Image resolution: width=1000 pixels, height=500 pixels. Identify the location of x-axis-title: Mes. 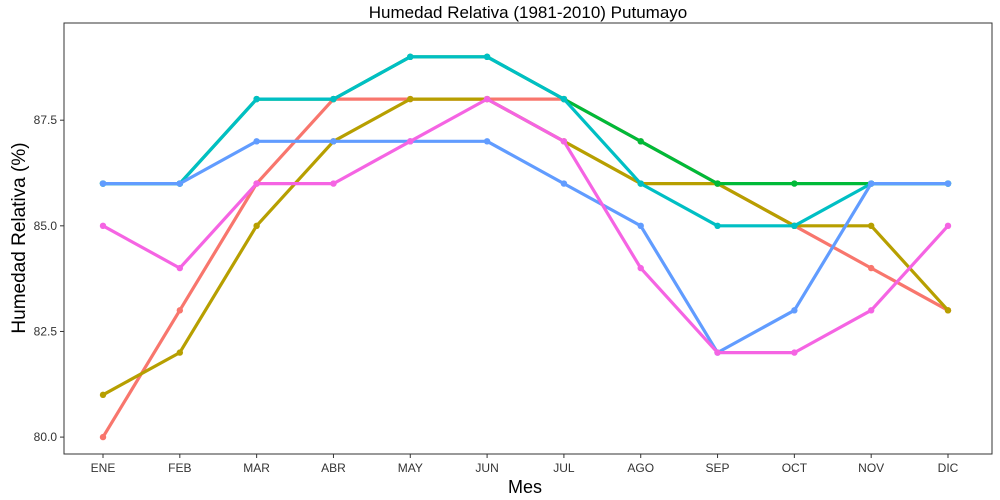
(525, 487).